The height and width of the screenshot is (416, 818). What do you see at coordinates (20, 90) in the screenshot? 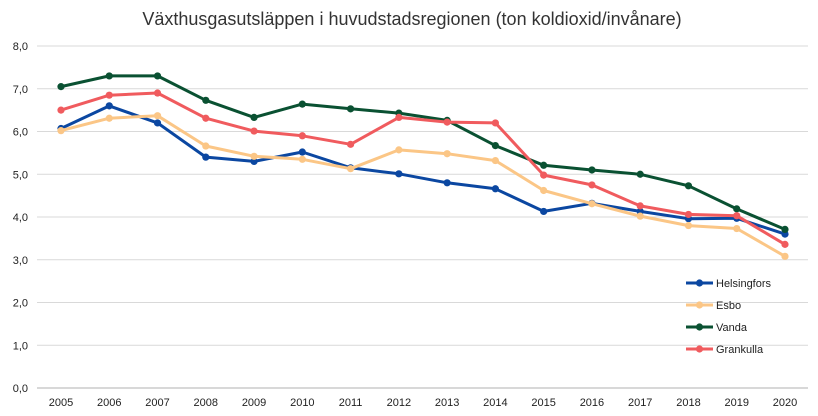
I see `y-tick-label: 7,0` at bounding box center [20, 90].